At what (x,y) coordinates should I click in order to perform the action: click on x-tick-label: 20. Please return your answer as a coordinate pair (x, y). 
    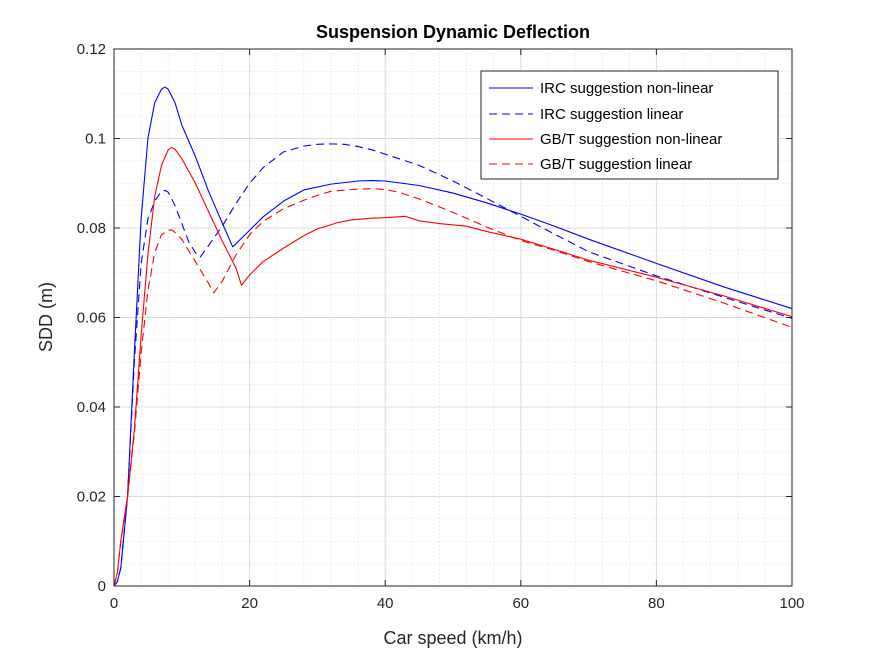
    Looking at the image, I should click on (249, 603).